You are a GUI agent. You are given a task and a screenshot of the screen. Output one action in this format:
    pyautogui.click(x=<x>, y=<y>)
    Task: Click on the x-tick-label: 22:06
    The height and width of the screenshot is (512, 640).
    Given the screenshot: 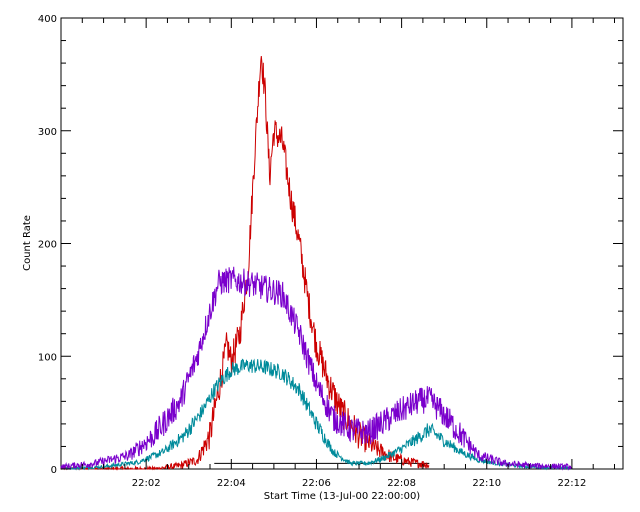 What is the action you would take?
    pyautogui.click(x=316, y=483)
    